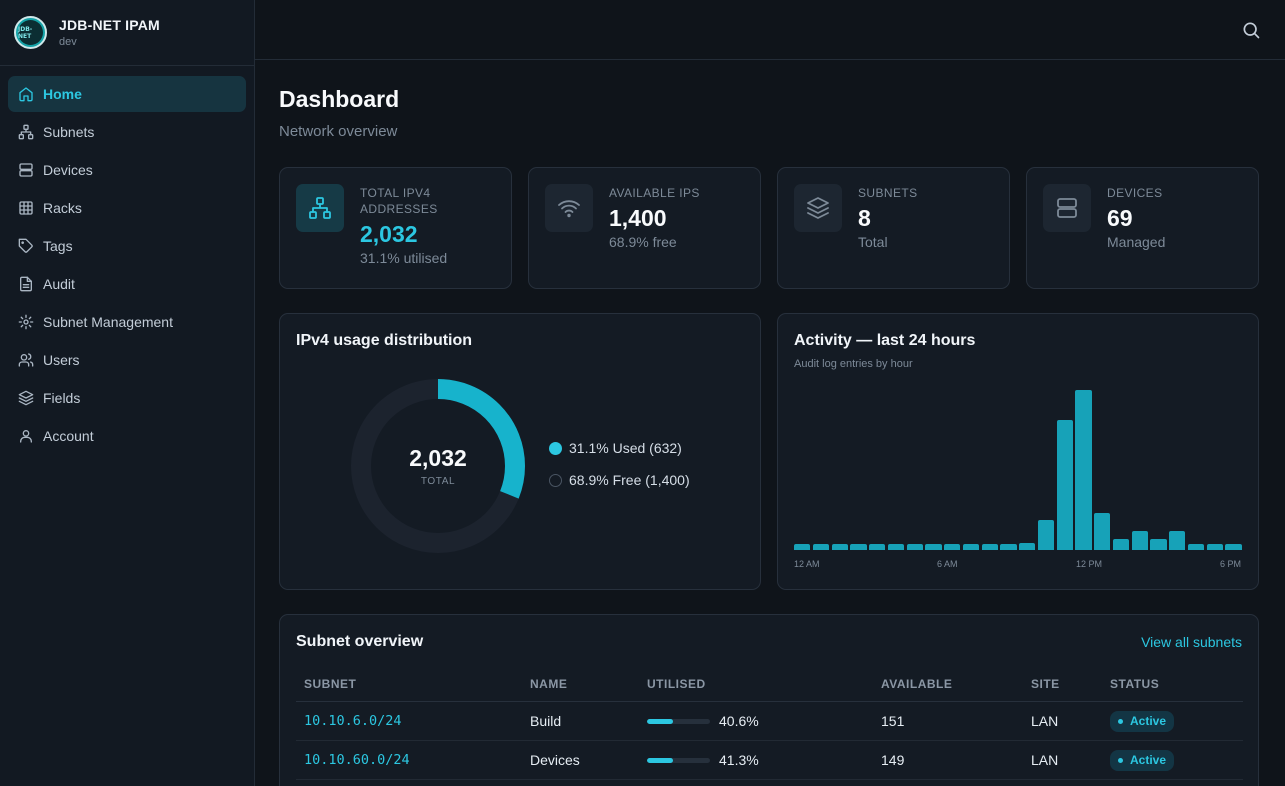  What do you see at coordinates (127, 132) in the screenshot?
I see `sidebar-item-subnets: Subnets` at bounding box center [127, 132].